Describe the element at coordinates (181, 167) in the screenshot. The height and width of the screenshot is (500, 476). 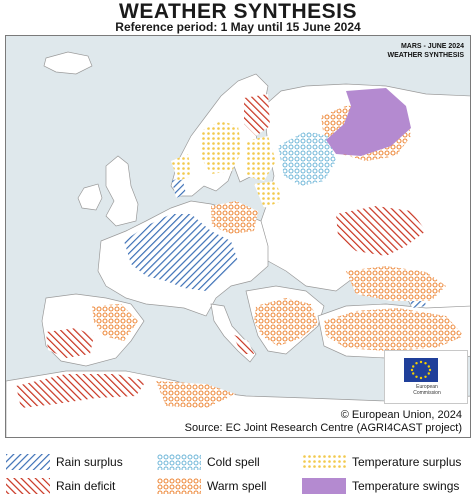
I see `temp-surplus-zone-norway` at that location.